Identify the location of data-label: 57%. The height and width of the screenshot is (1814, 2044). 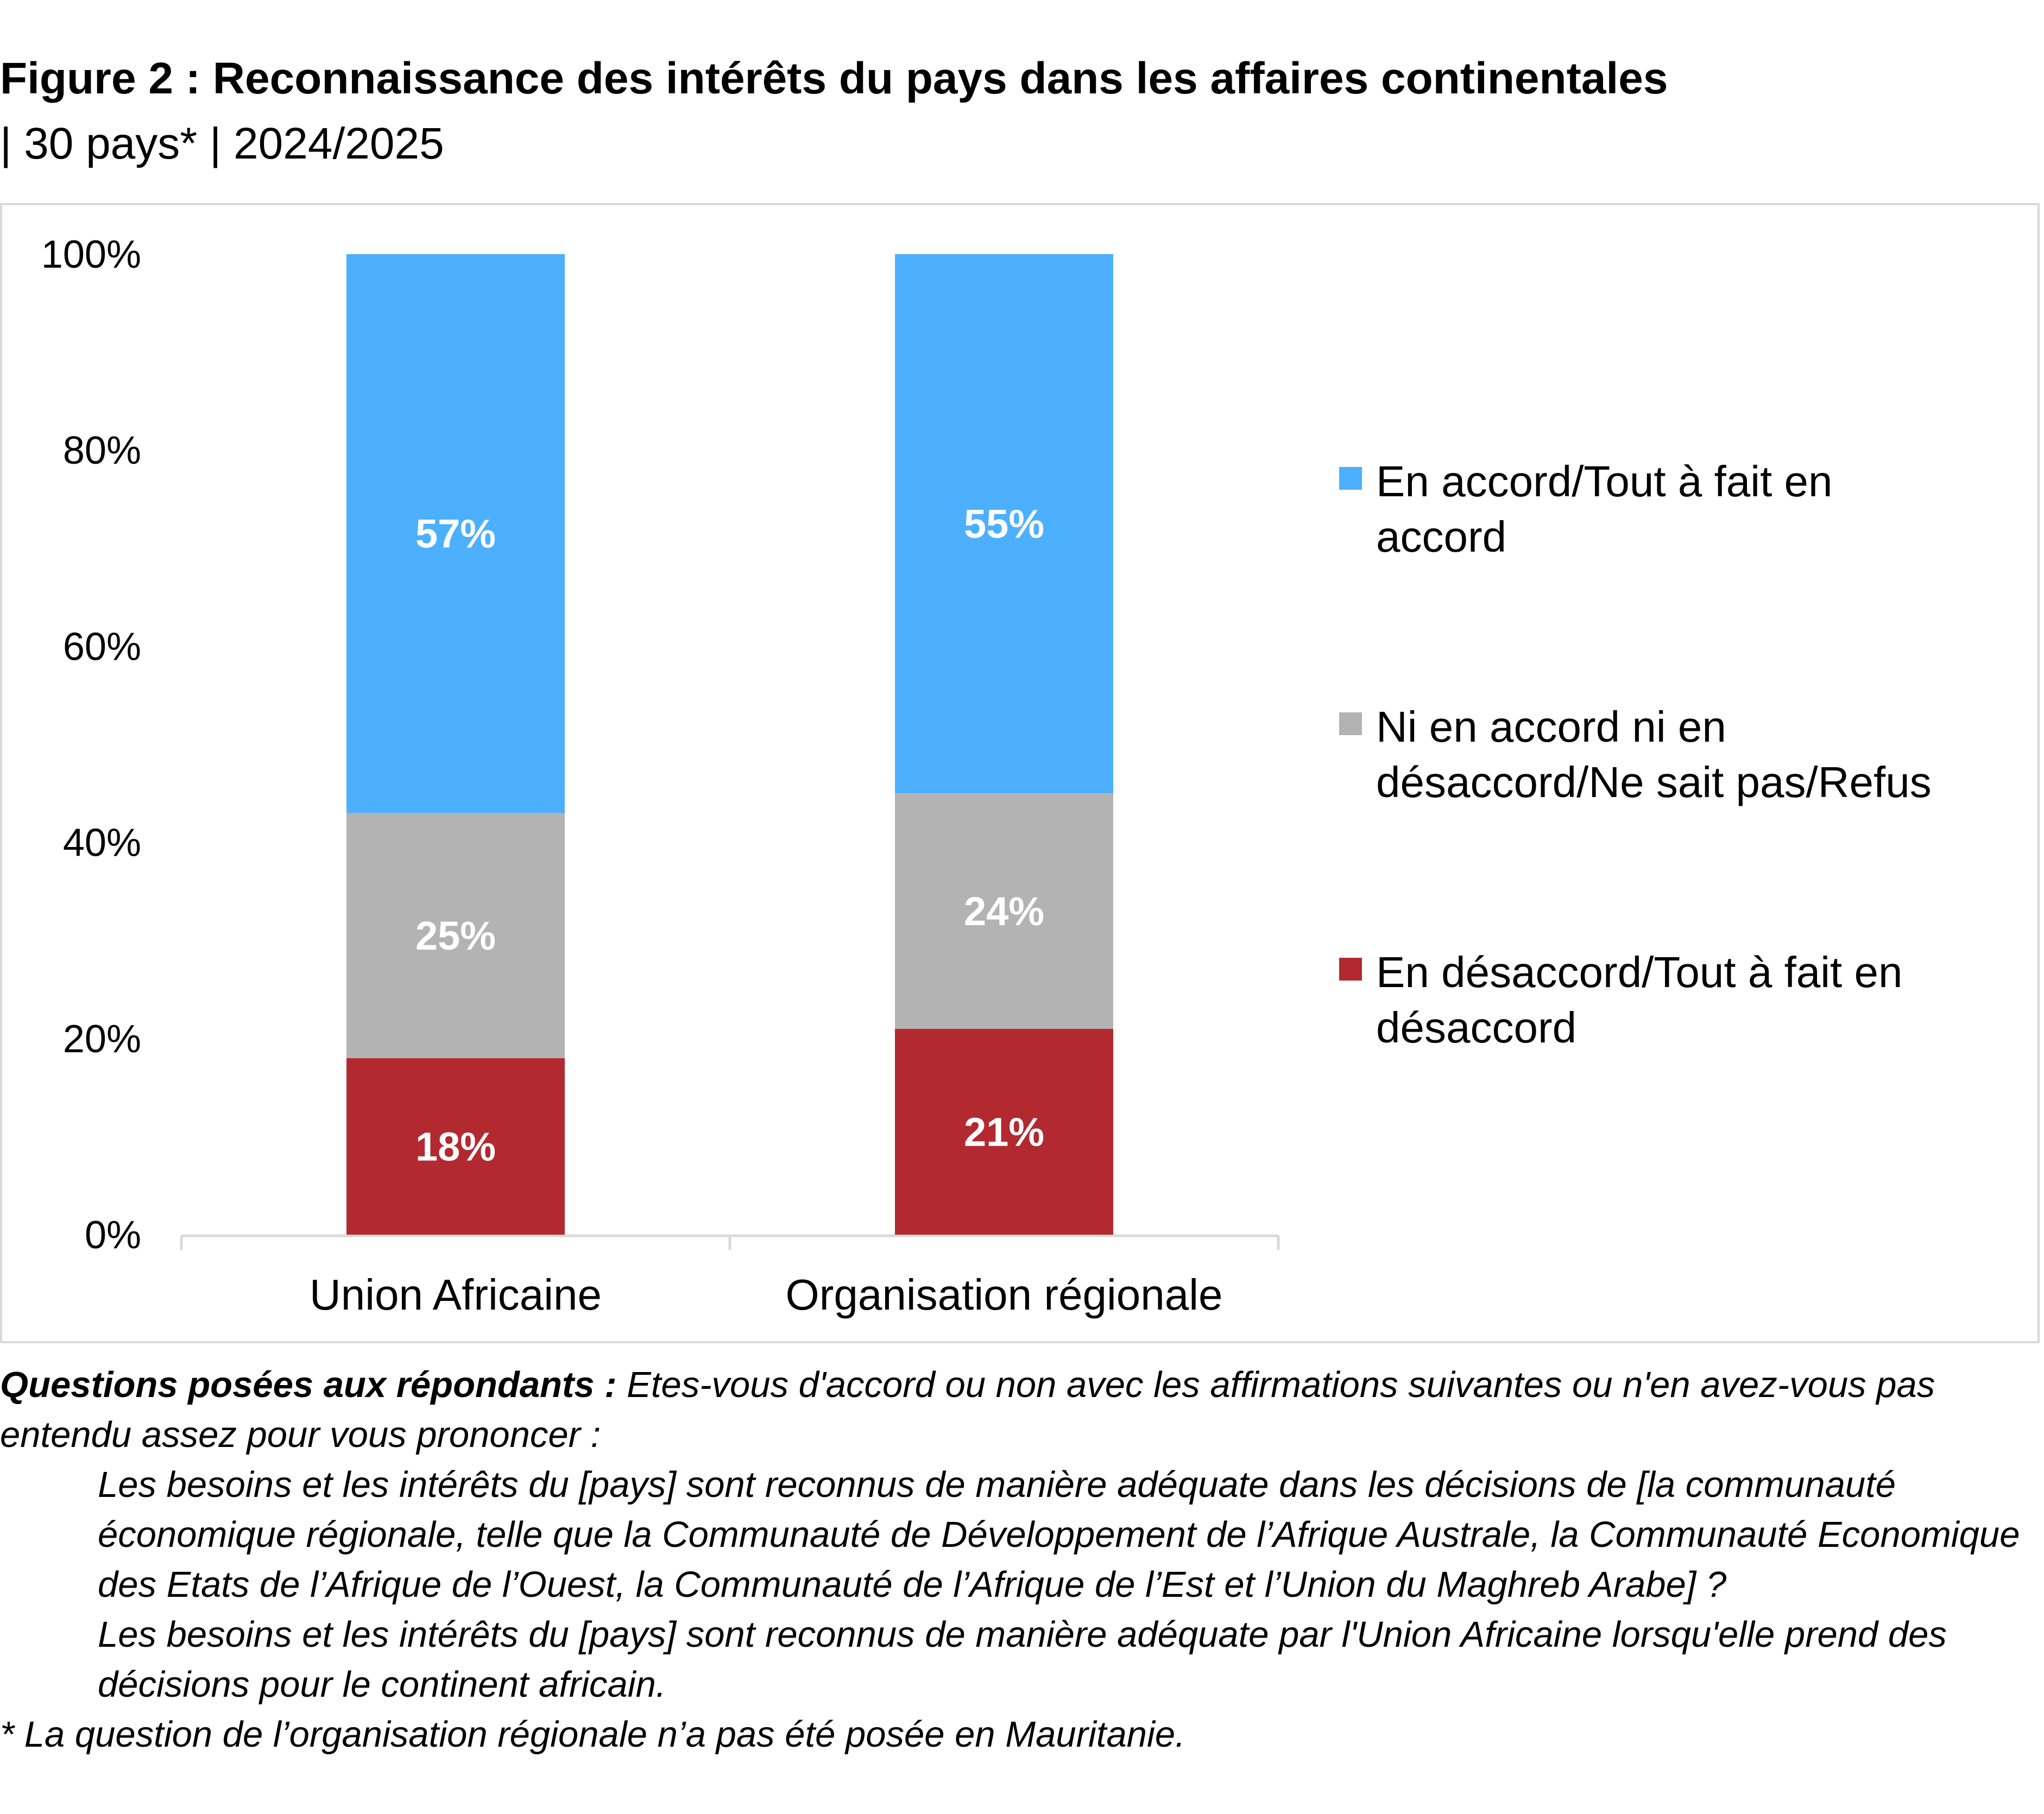
(455, 534).